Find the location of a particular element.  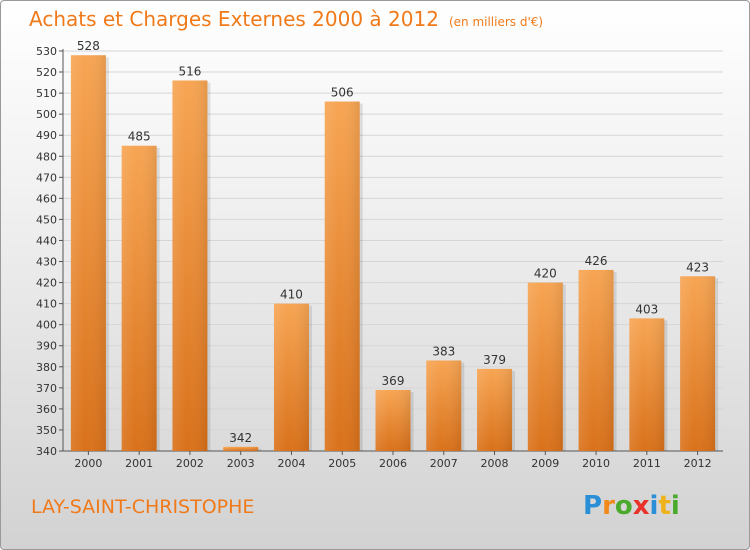

x-tick-label: 2005 is located at coordinates (342, 463).